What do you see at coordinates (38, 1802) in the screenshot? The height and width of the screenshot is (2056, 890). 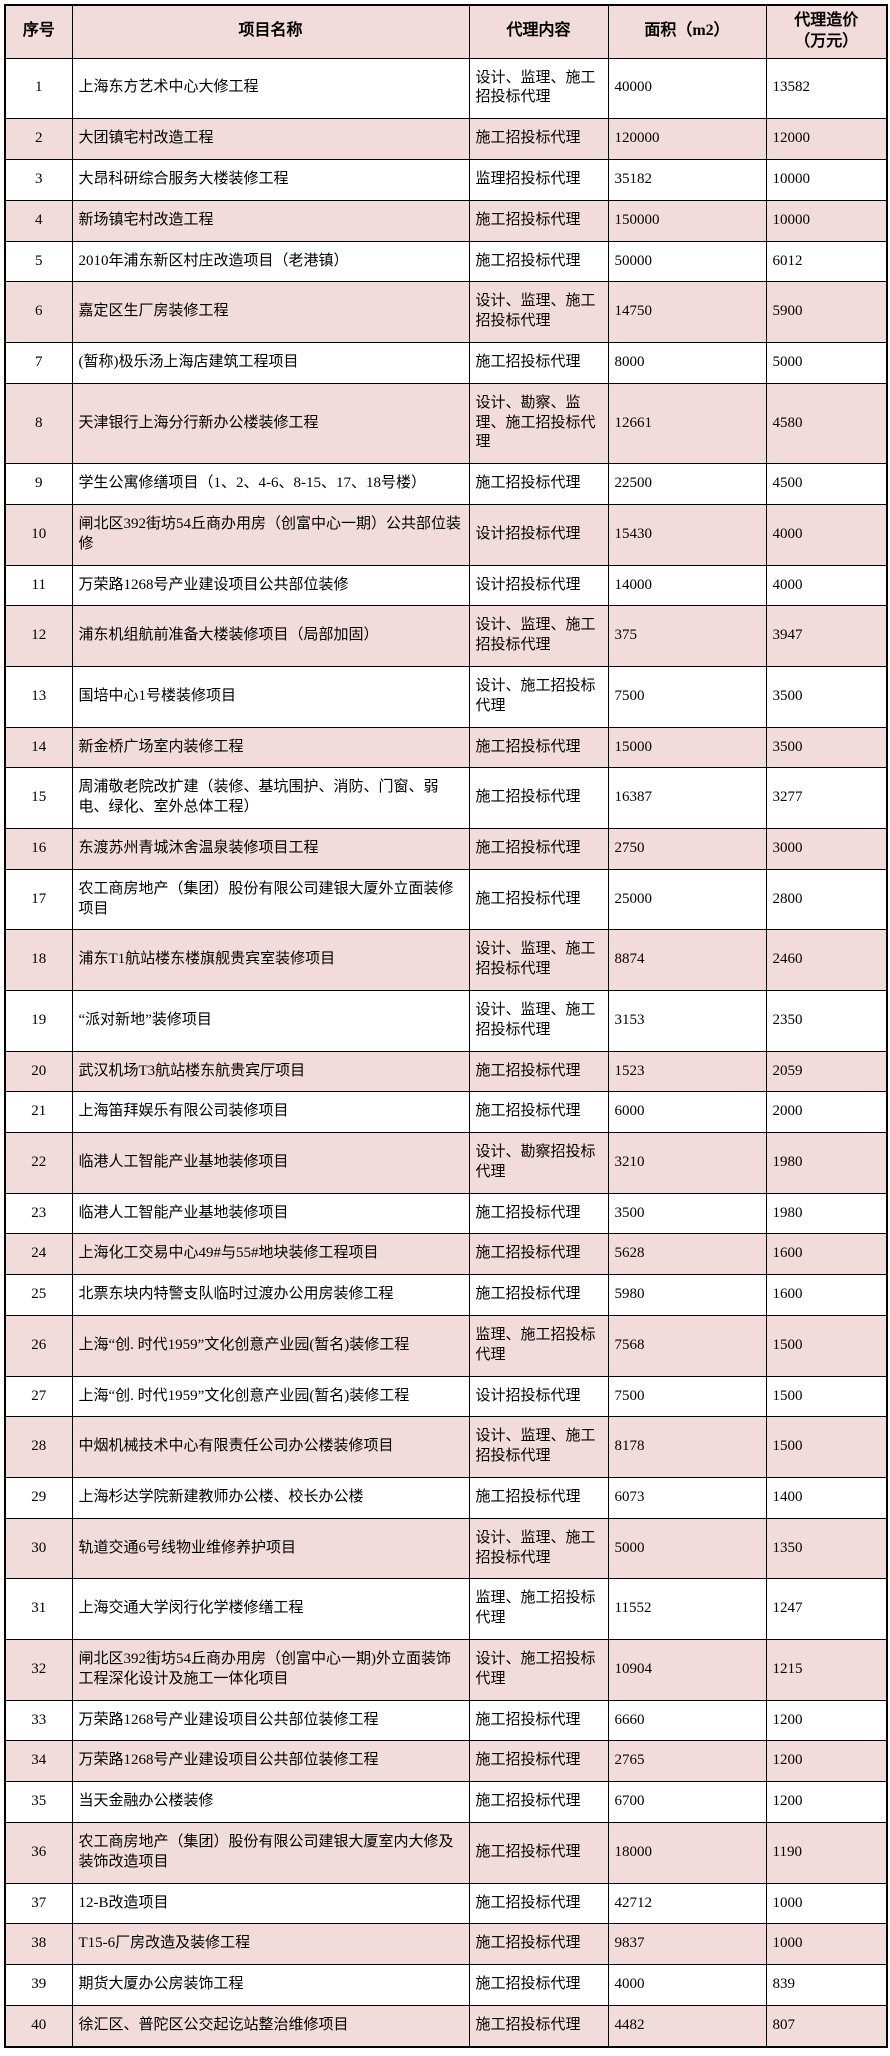 I see `cell-no: 35` at bounding box center [38, 1802].